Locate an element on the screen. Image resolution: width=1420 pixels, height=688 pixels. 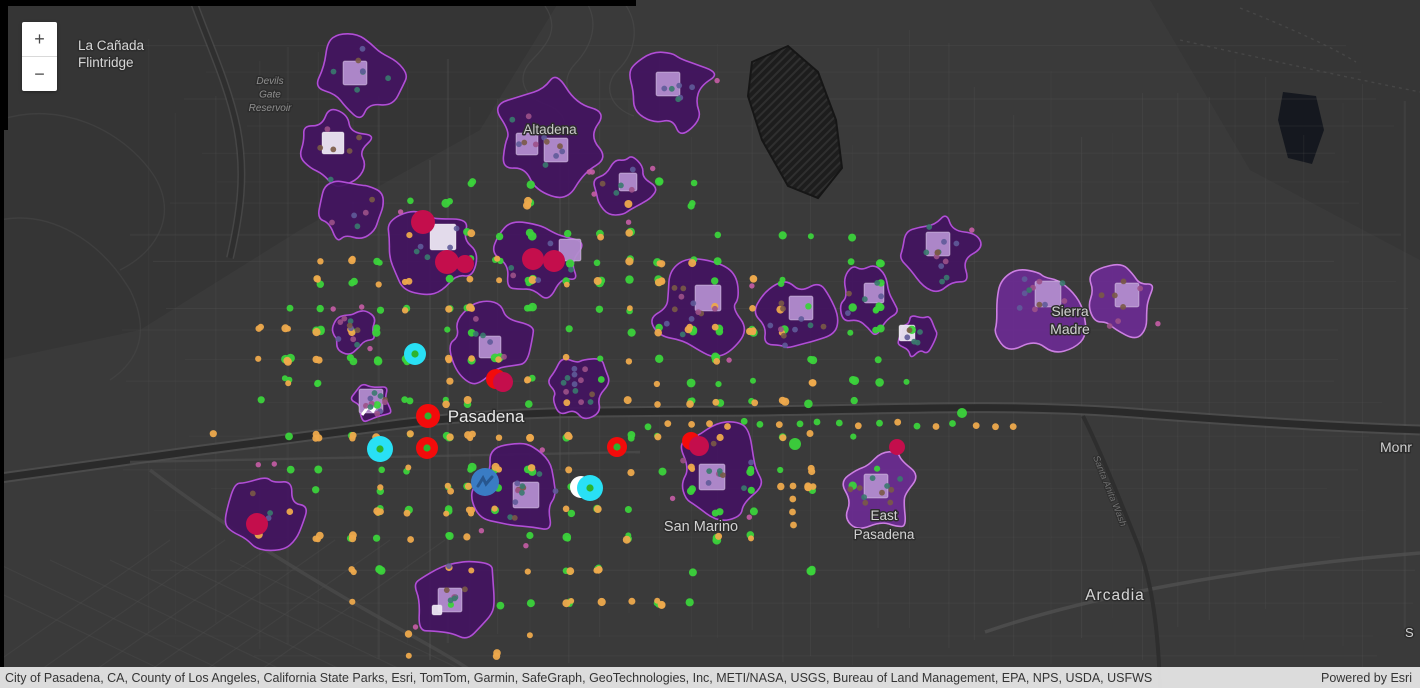
zoom-in-button: + is located at coordinates (39, 38).